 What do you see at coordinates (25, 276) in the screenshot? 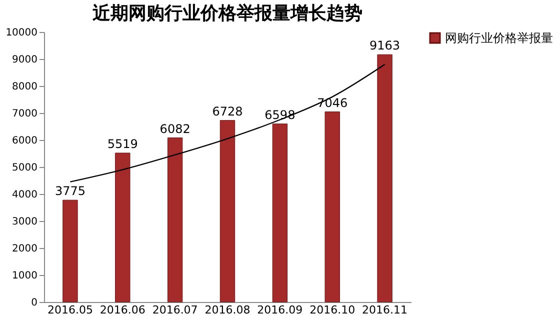
I see `y-tick-label: 1000` at bounding box center [25, 276].